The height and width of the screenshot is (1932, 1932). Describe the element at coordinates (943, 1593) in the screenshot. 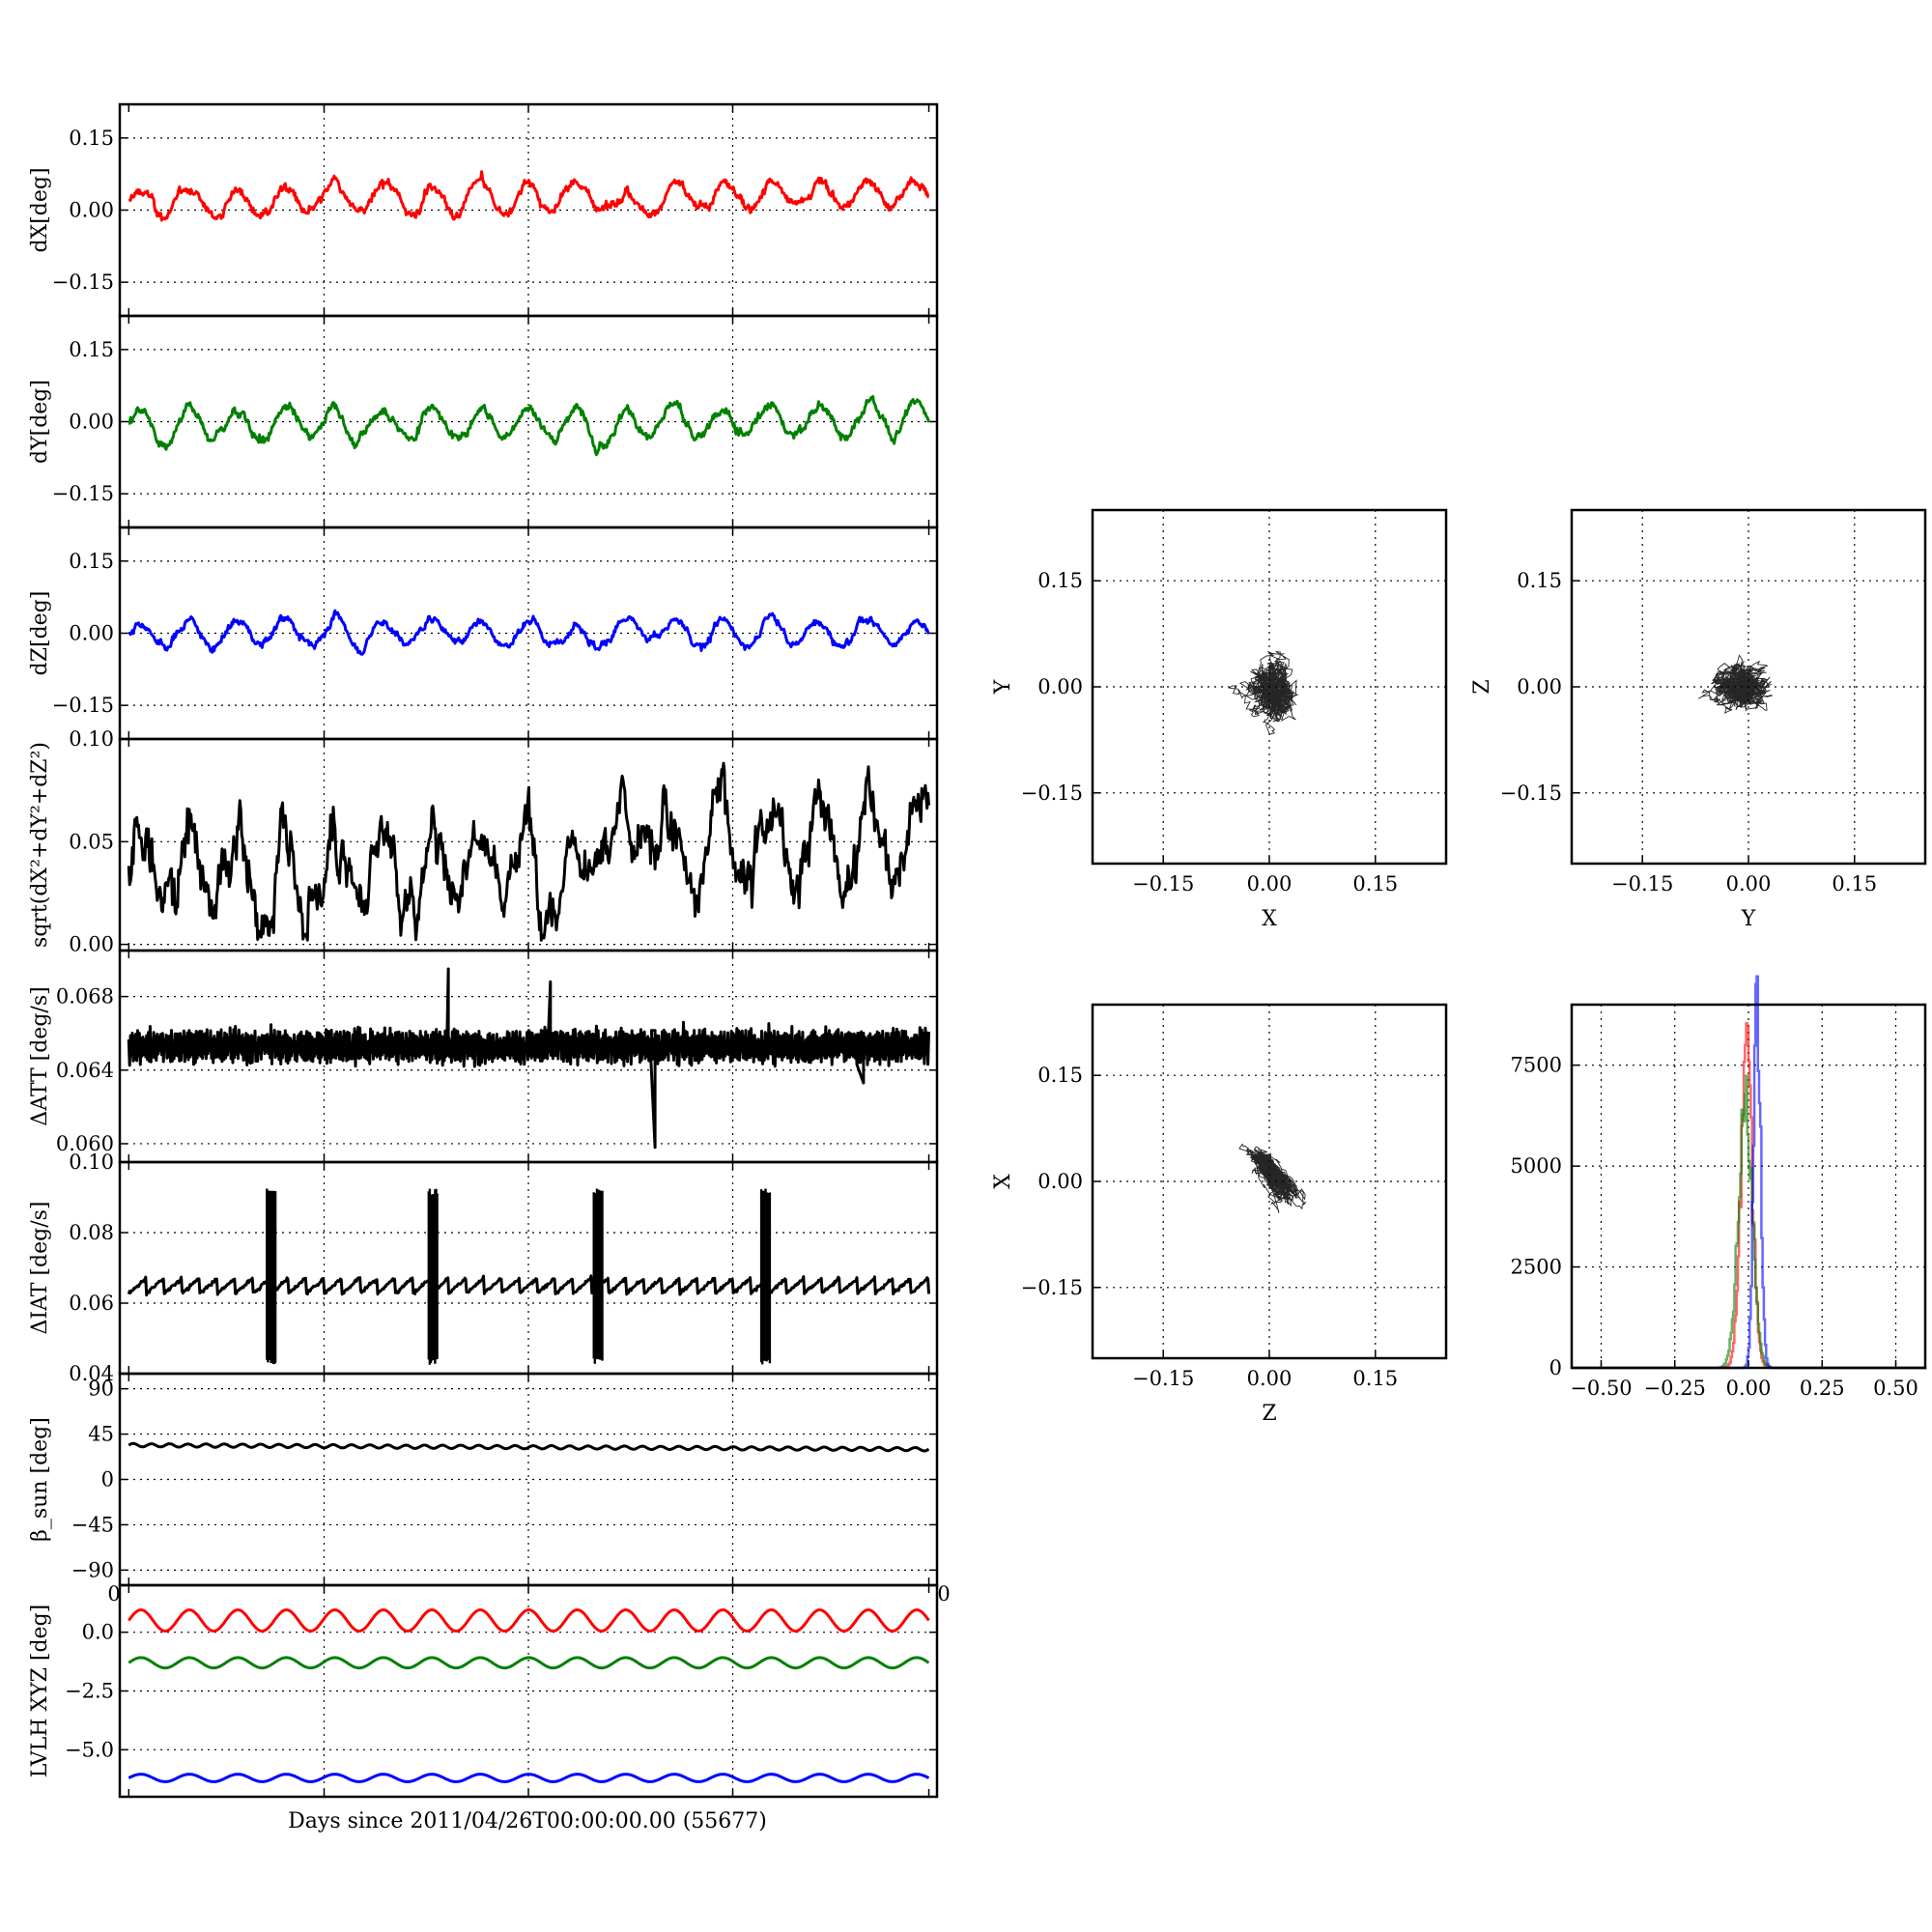

I see `stray-tick-label-right: 0` at that location.